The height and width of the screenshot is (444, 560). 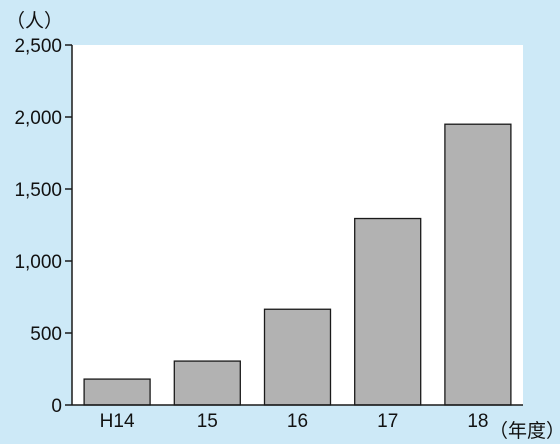 I want to click on y-tick-label: 500, so click(x=46, y=334).